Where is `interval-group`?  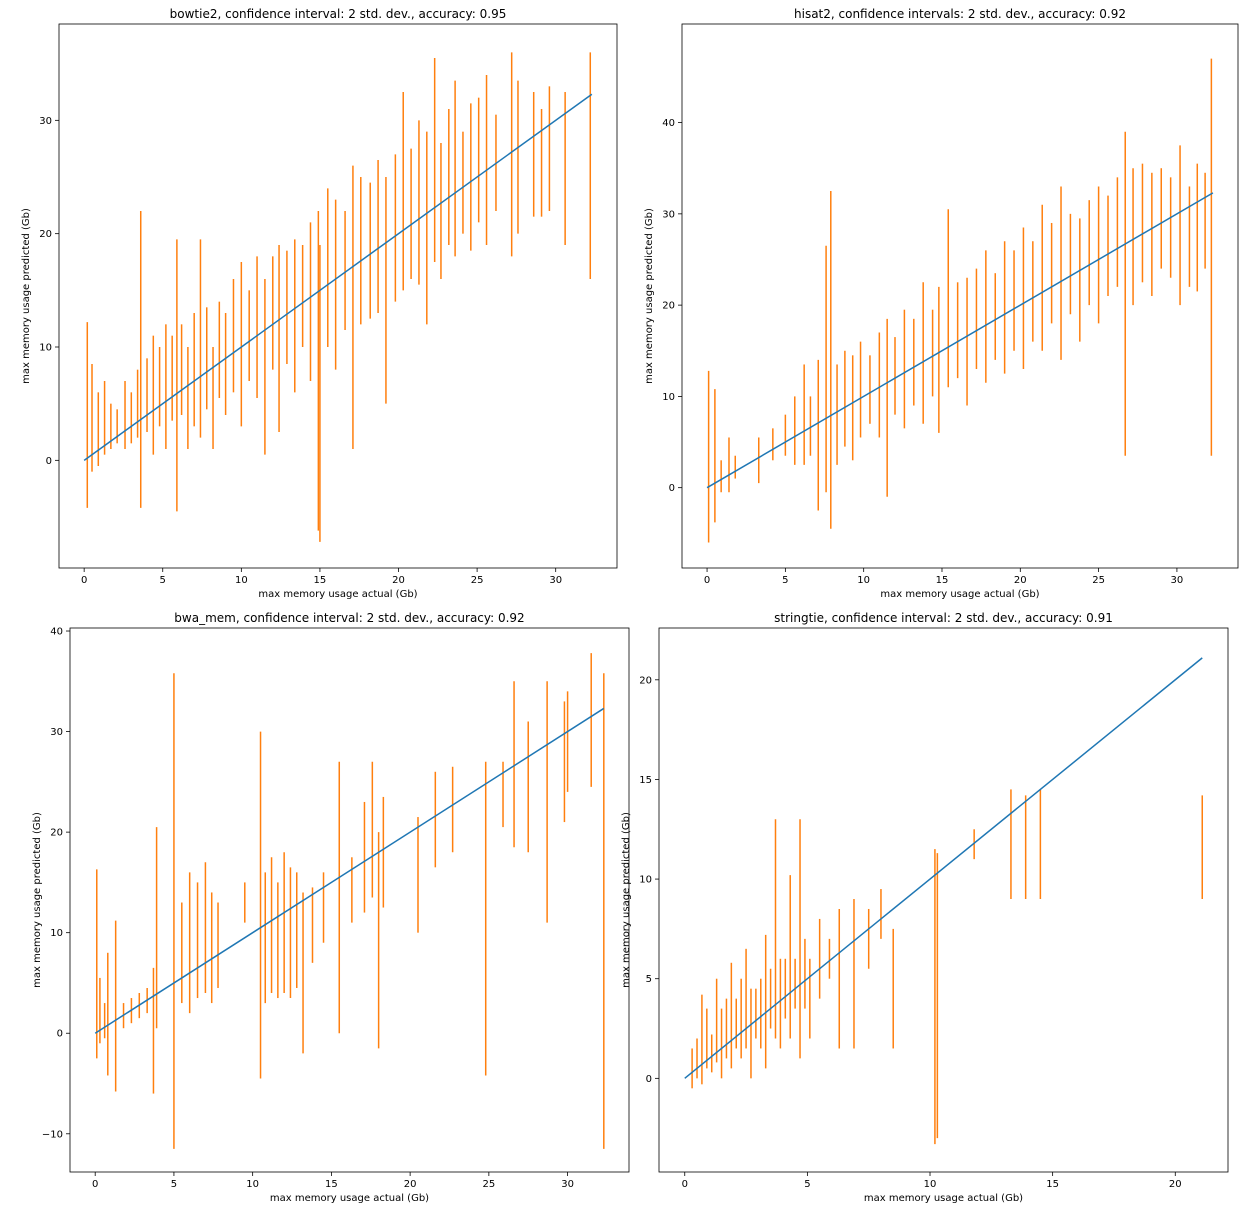
interval-group is located at coordinates (947, 967).